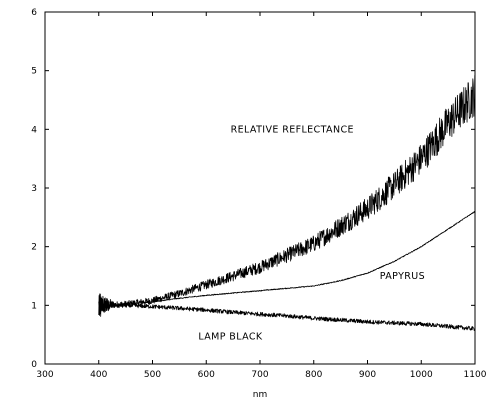  Describe the element at coordinates (34, 130) in the screenshot. I see `y-tick-label: 4` at that location.